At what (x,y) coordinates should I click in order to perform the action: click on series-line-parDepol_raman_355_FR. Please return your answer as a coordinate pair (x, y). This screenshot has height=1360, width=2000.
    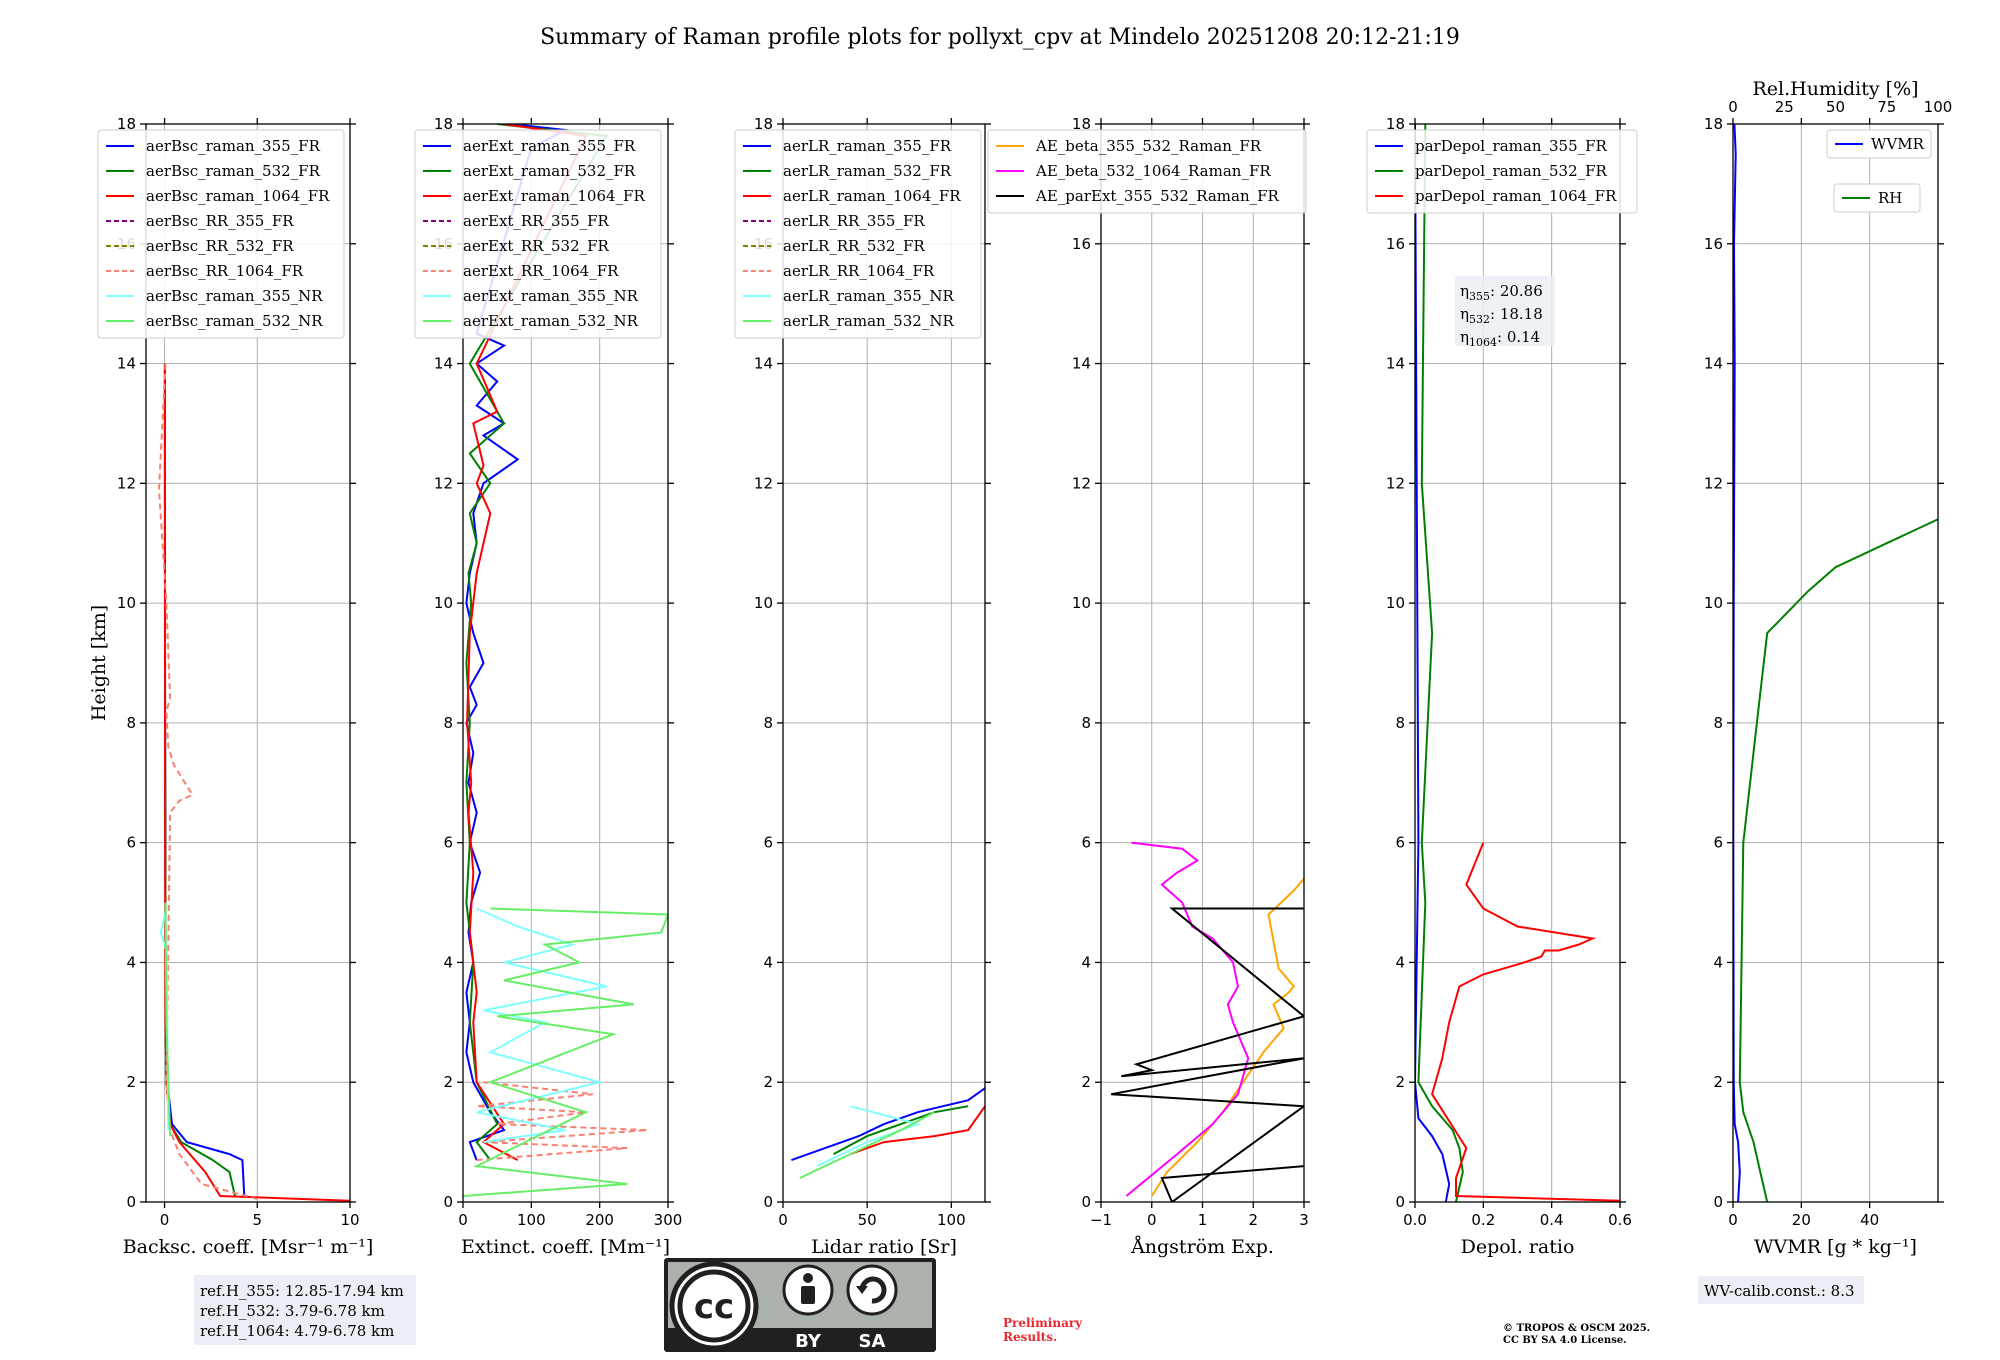
    Looking at the image, I should click on (1433, 663).